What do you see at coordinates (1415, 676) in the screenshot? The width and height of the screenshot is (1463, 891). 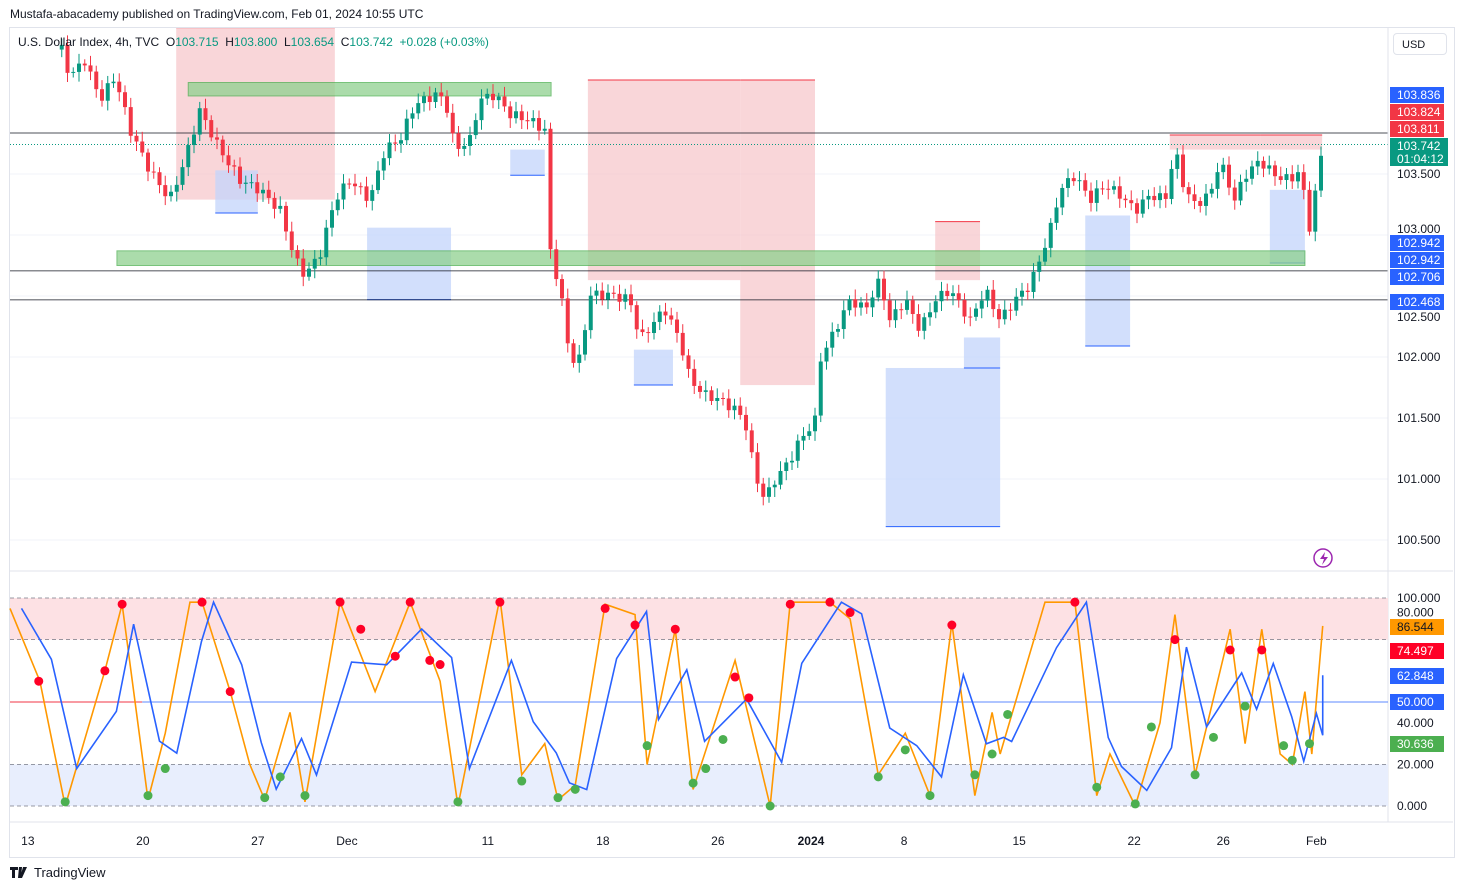 I see `osc-badge-label: 62.848` at bounding box center [1415, 676].